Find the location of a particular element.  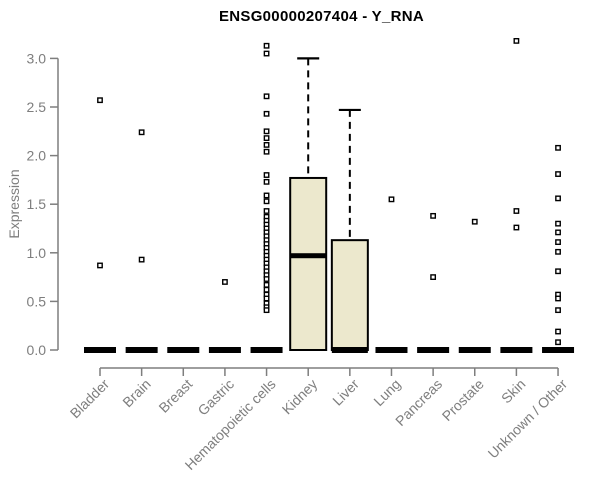

box-liver is located at coordinates (349, 295).